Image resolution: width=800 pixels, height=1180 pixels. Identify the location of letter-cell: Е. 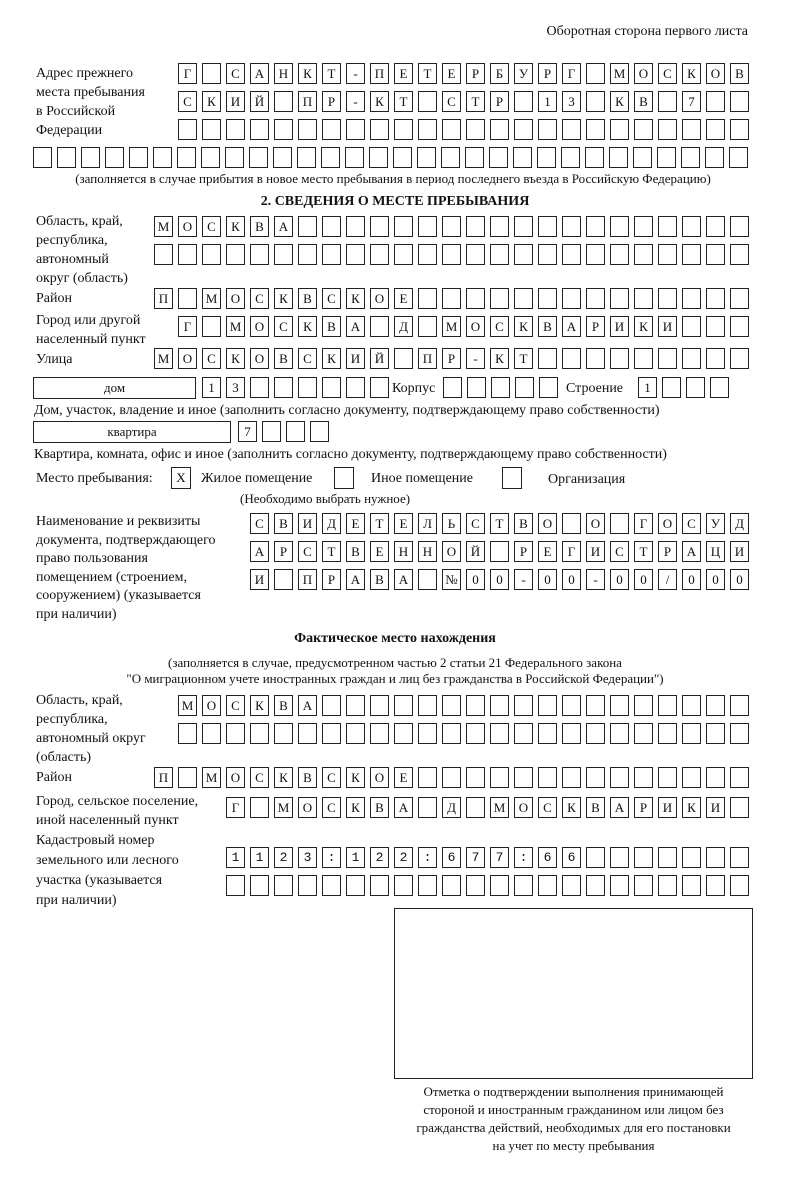
(403, 523).